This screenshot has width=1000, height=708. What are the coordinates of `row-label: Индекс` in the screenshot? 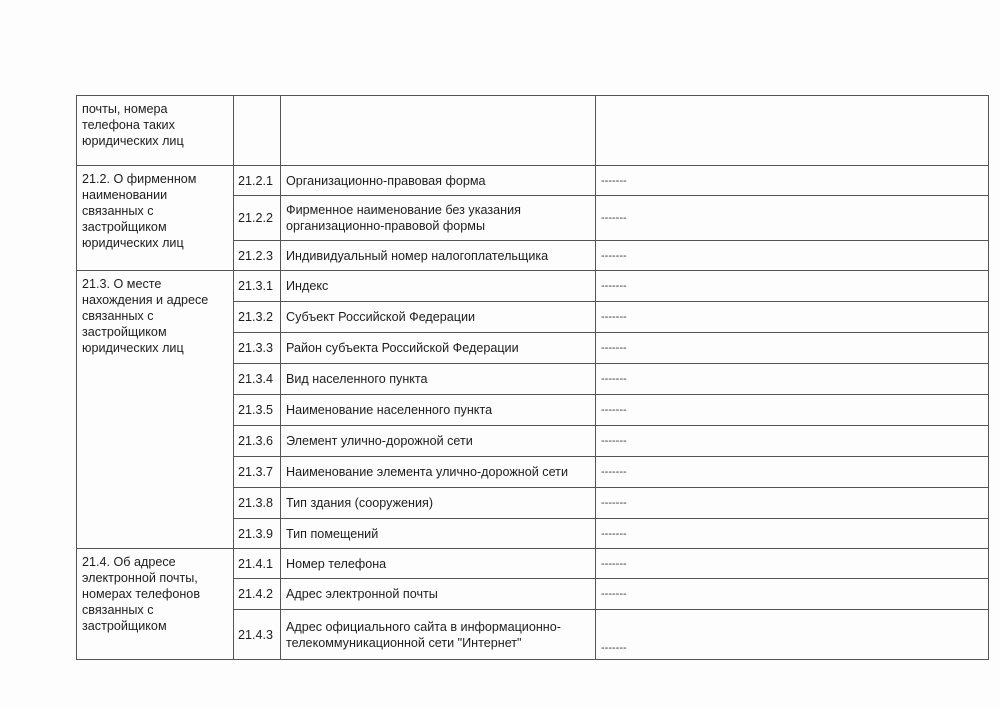 It's located at (438, 286).